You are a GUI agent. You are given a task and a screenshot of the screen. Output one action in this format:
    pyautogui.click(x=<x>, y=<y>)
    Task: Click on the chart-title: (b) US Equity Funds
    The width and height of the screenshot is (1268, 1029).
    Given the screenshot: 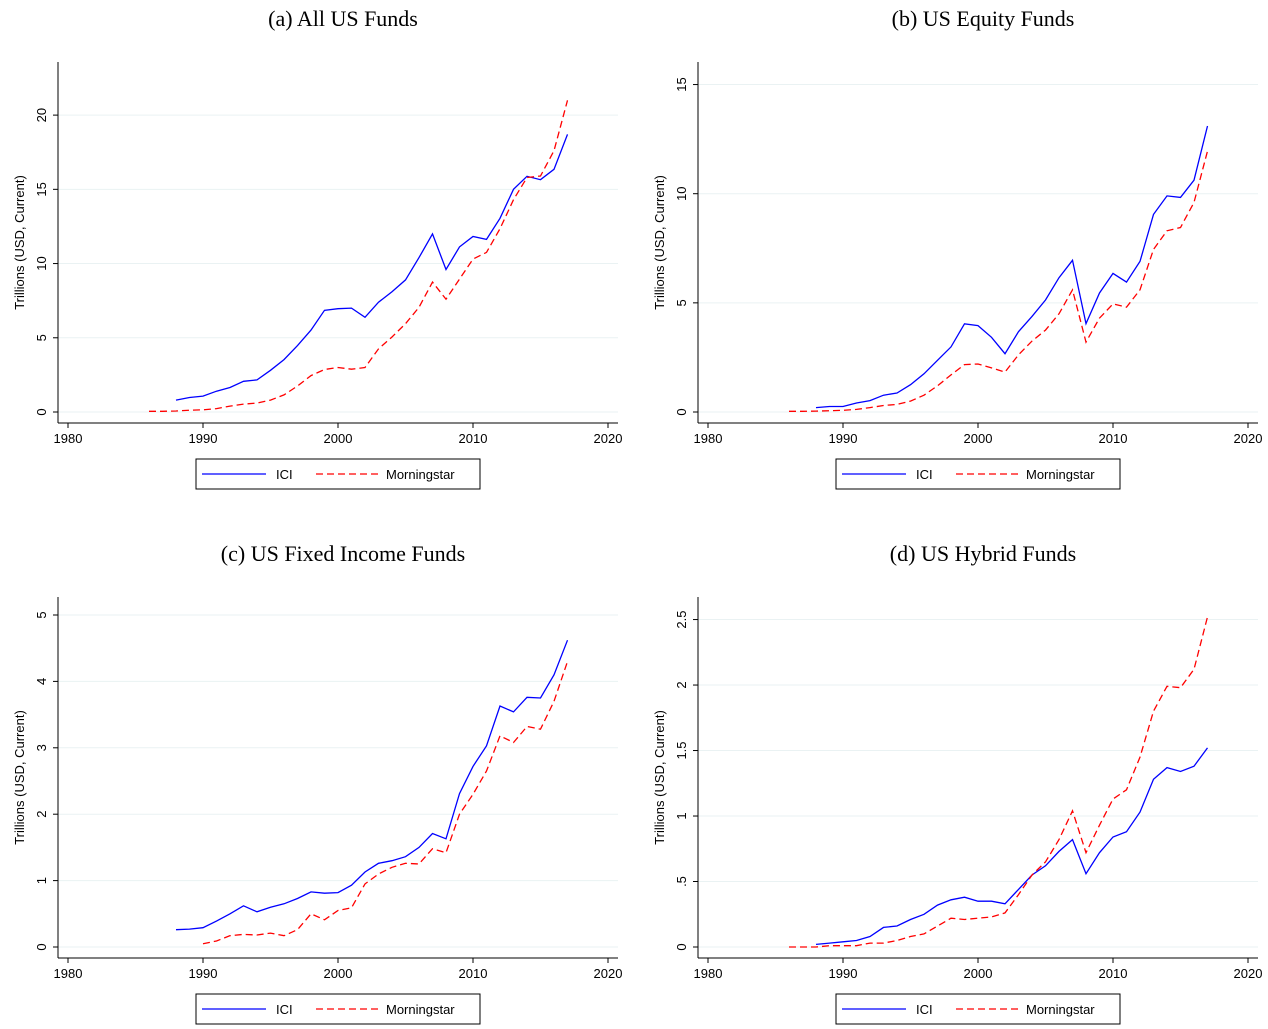 What is the action you would take?
    pyautogui.click(x=983, y=18)
    